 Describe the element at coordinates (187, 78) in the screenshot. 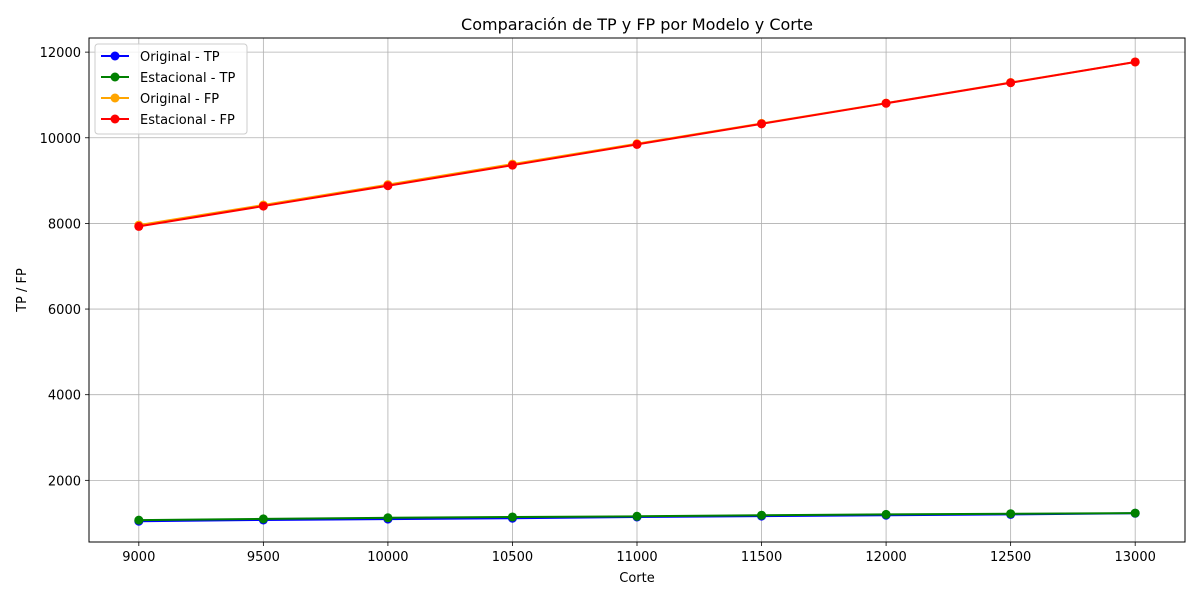

I see `legend-label: Estacional - TP` at that location.